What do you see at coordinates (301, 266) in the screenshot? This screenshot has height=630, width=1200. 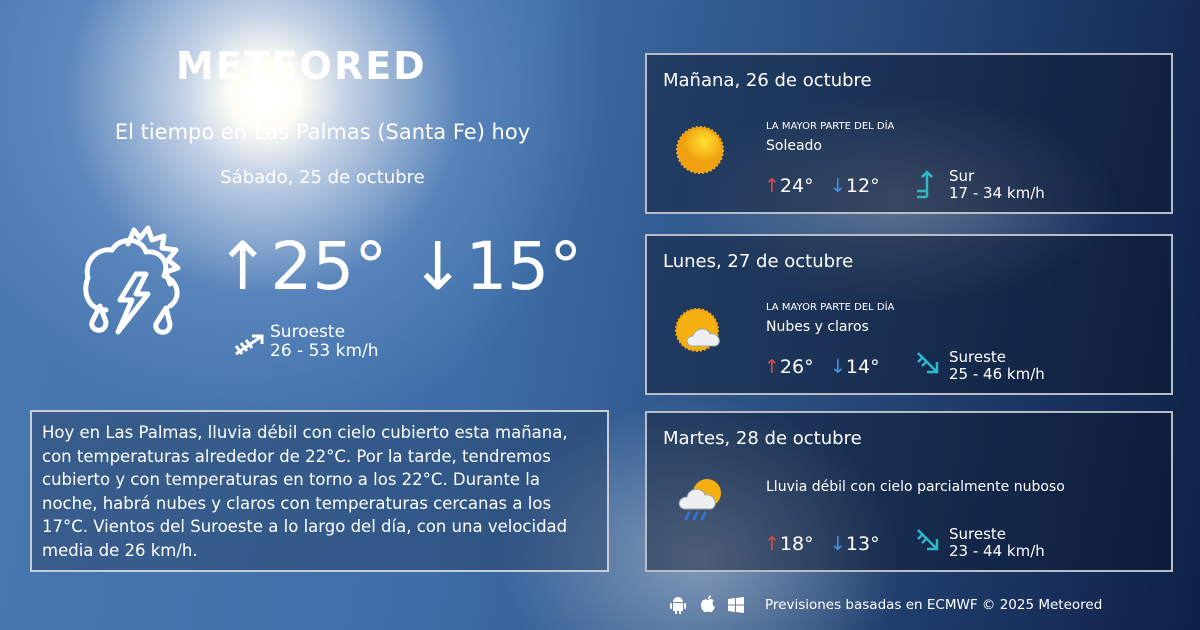 I see `today-max-temp: ↑25°` at bounding box center [301, 266].